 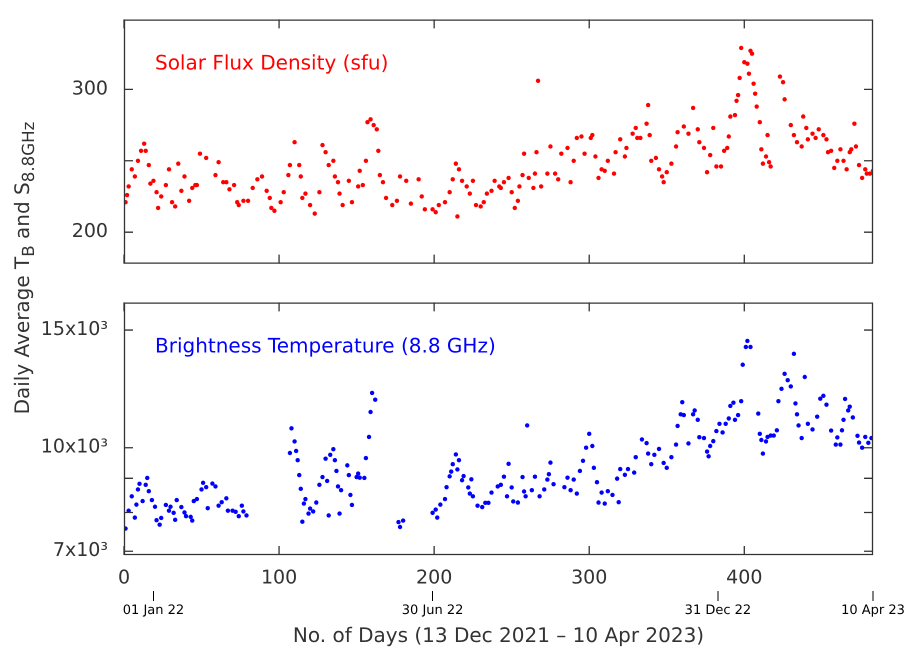 What do you see at coordinates (498, 635) in the screenshot?
I see `x-axis-title: No. of Days (13 Dec 2021 – 10 Apr 2023)` at bounding box center [498, 635].